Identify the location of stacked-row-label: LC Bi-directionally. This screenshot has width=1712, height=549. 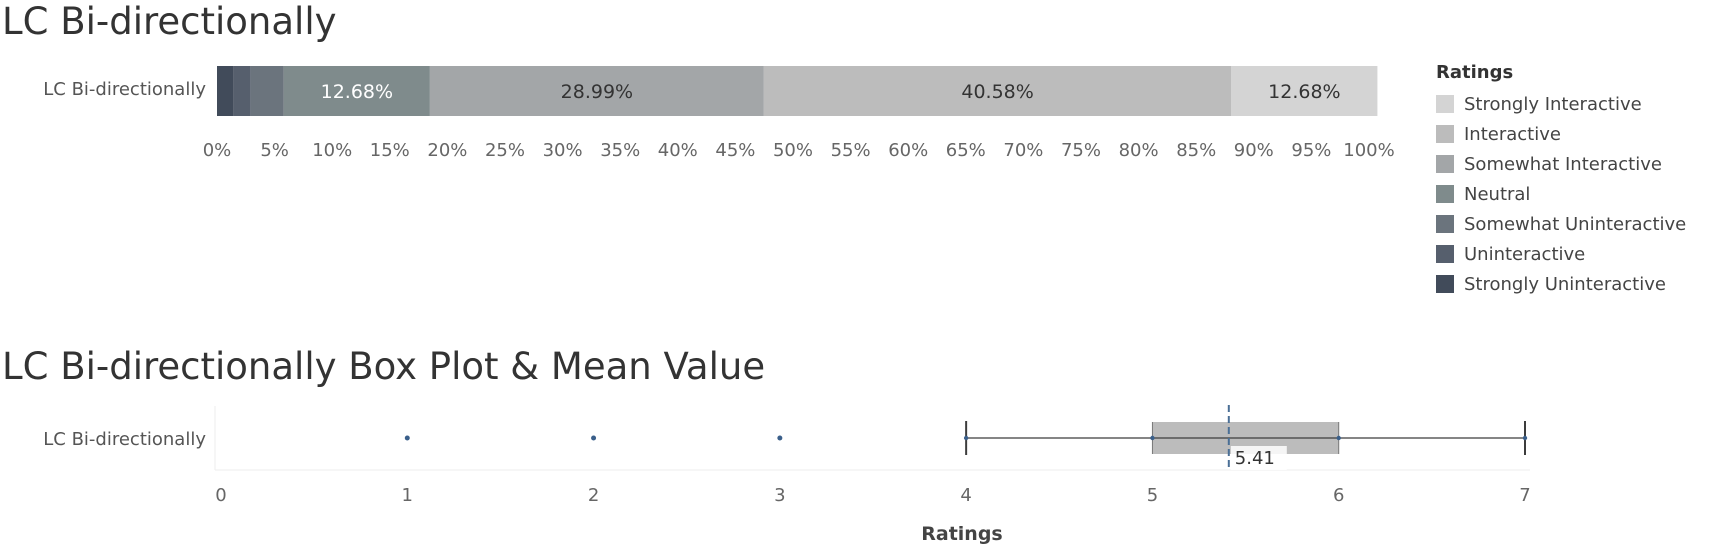
(124, 89).